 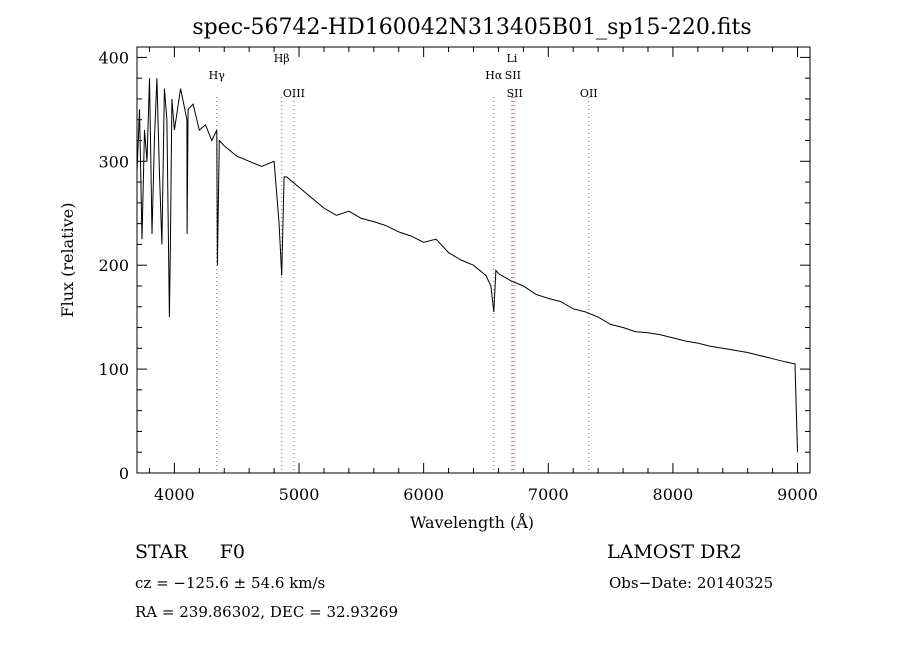 I want to click on x-tick-label: 7000, so click(x=548, y=494).